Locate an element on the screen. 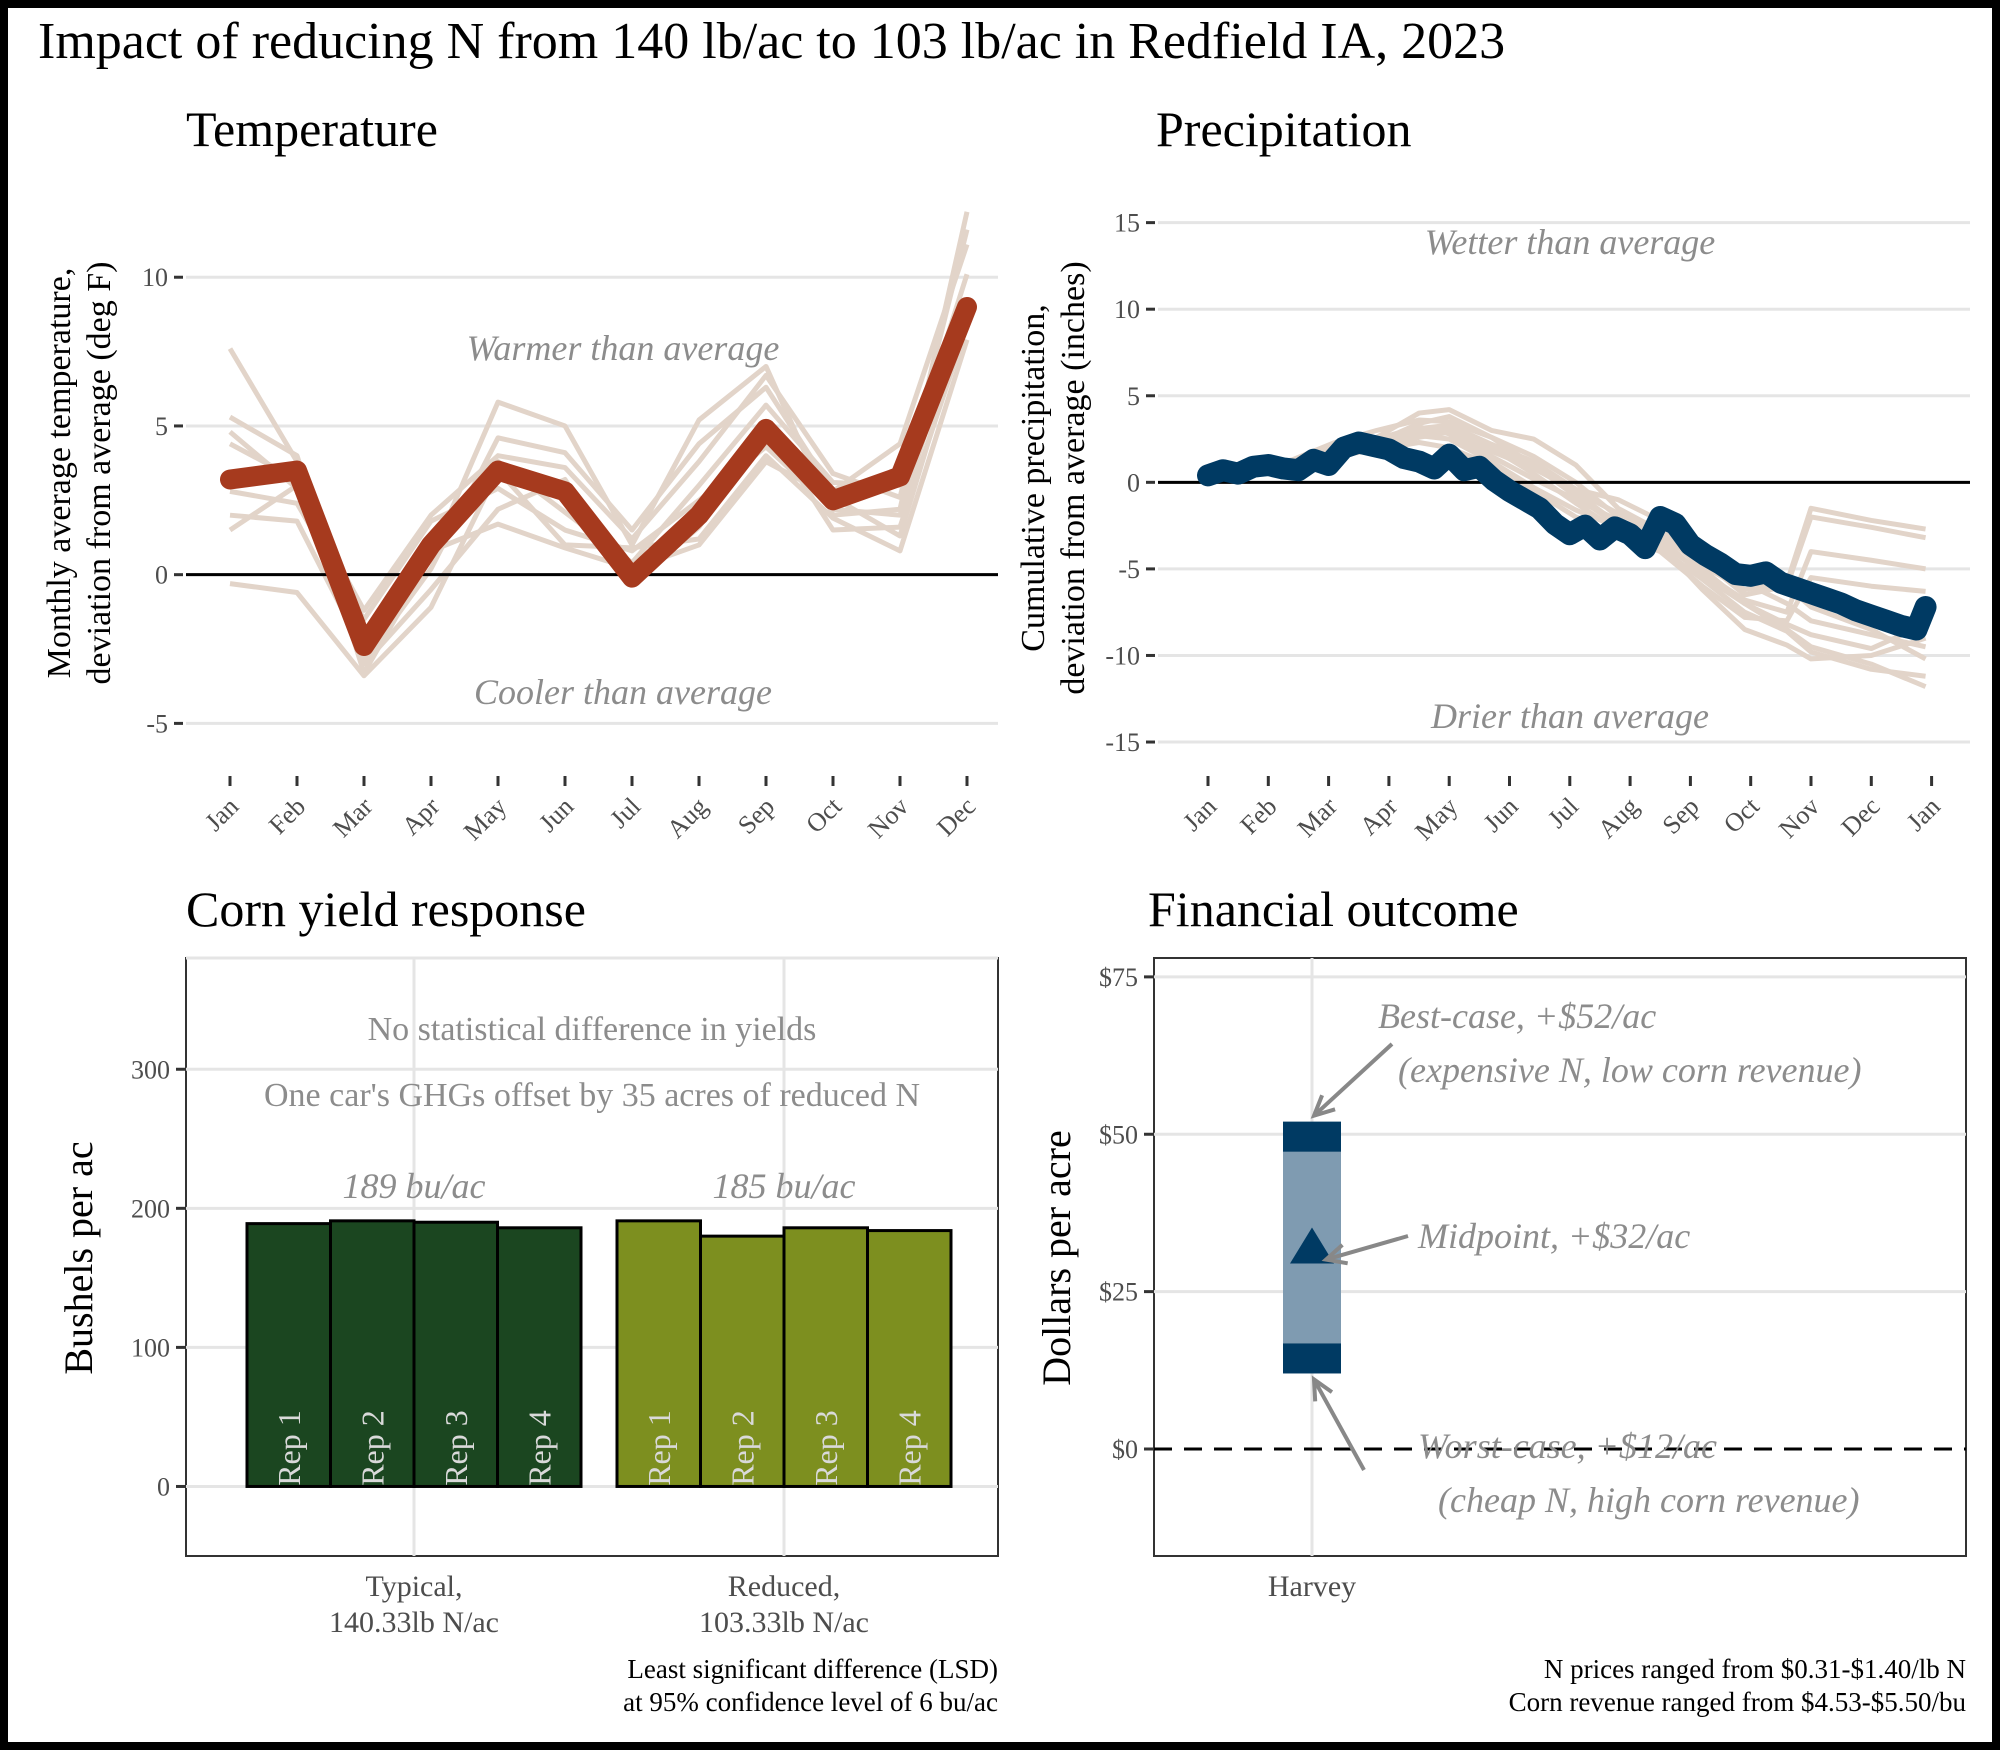  precipitation-x-tick-label: Sep is located at coordinates (1681, 816).